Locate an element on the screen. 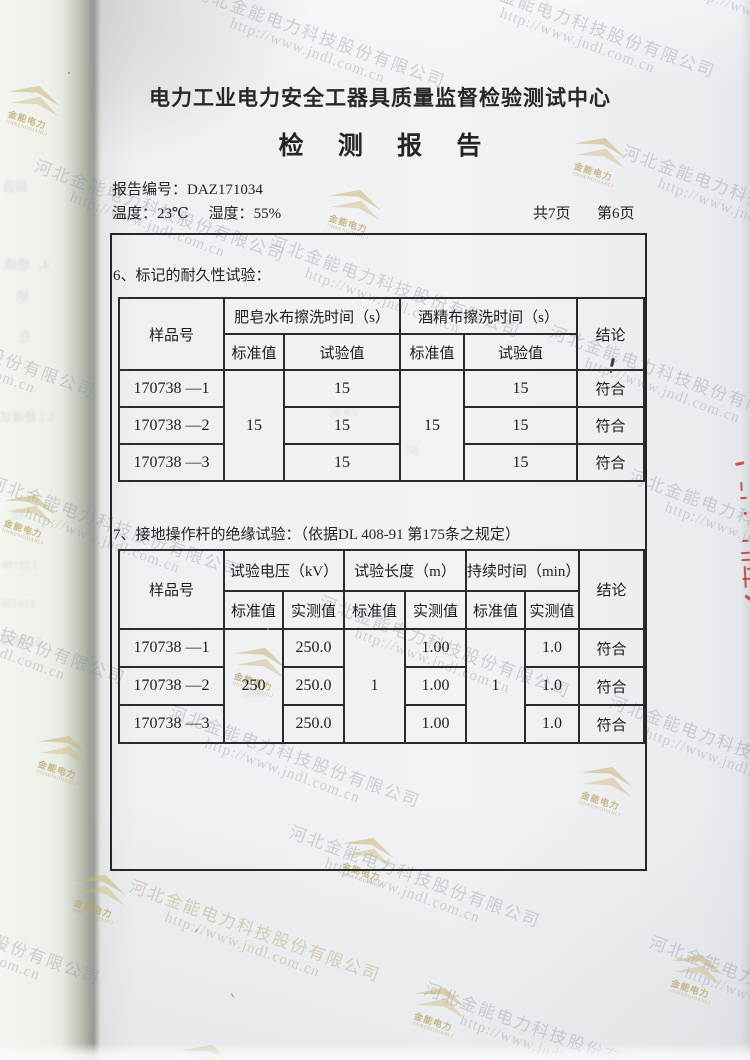  conditions-line: 温度：23℃ 湿度：55% is located at coordinates (196, 212).